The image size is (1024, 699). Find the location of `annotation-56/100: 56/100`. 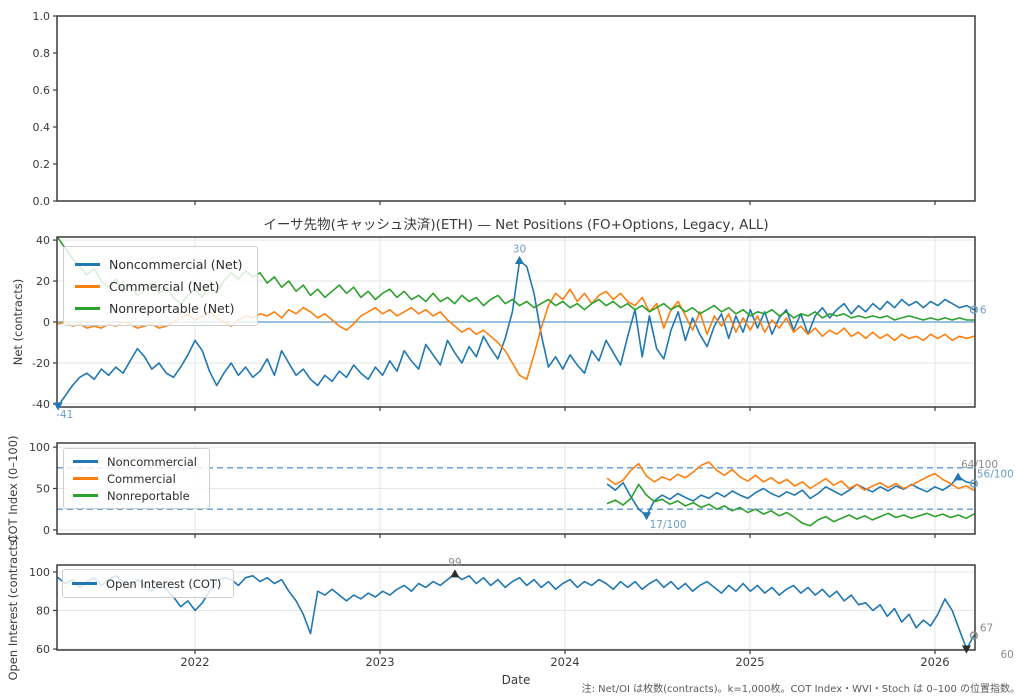

annotation-56/100: 56/100 is located at coordinates (995, 475).